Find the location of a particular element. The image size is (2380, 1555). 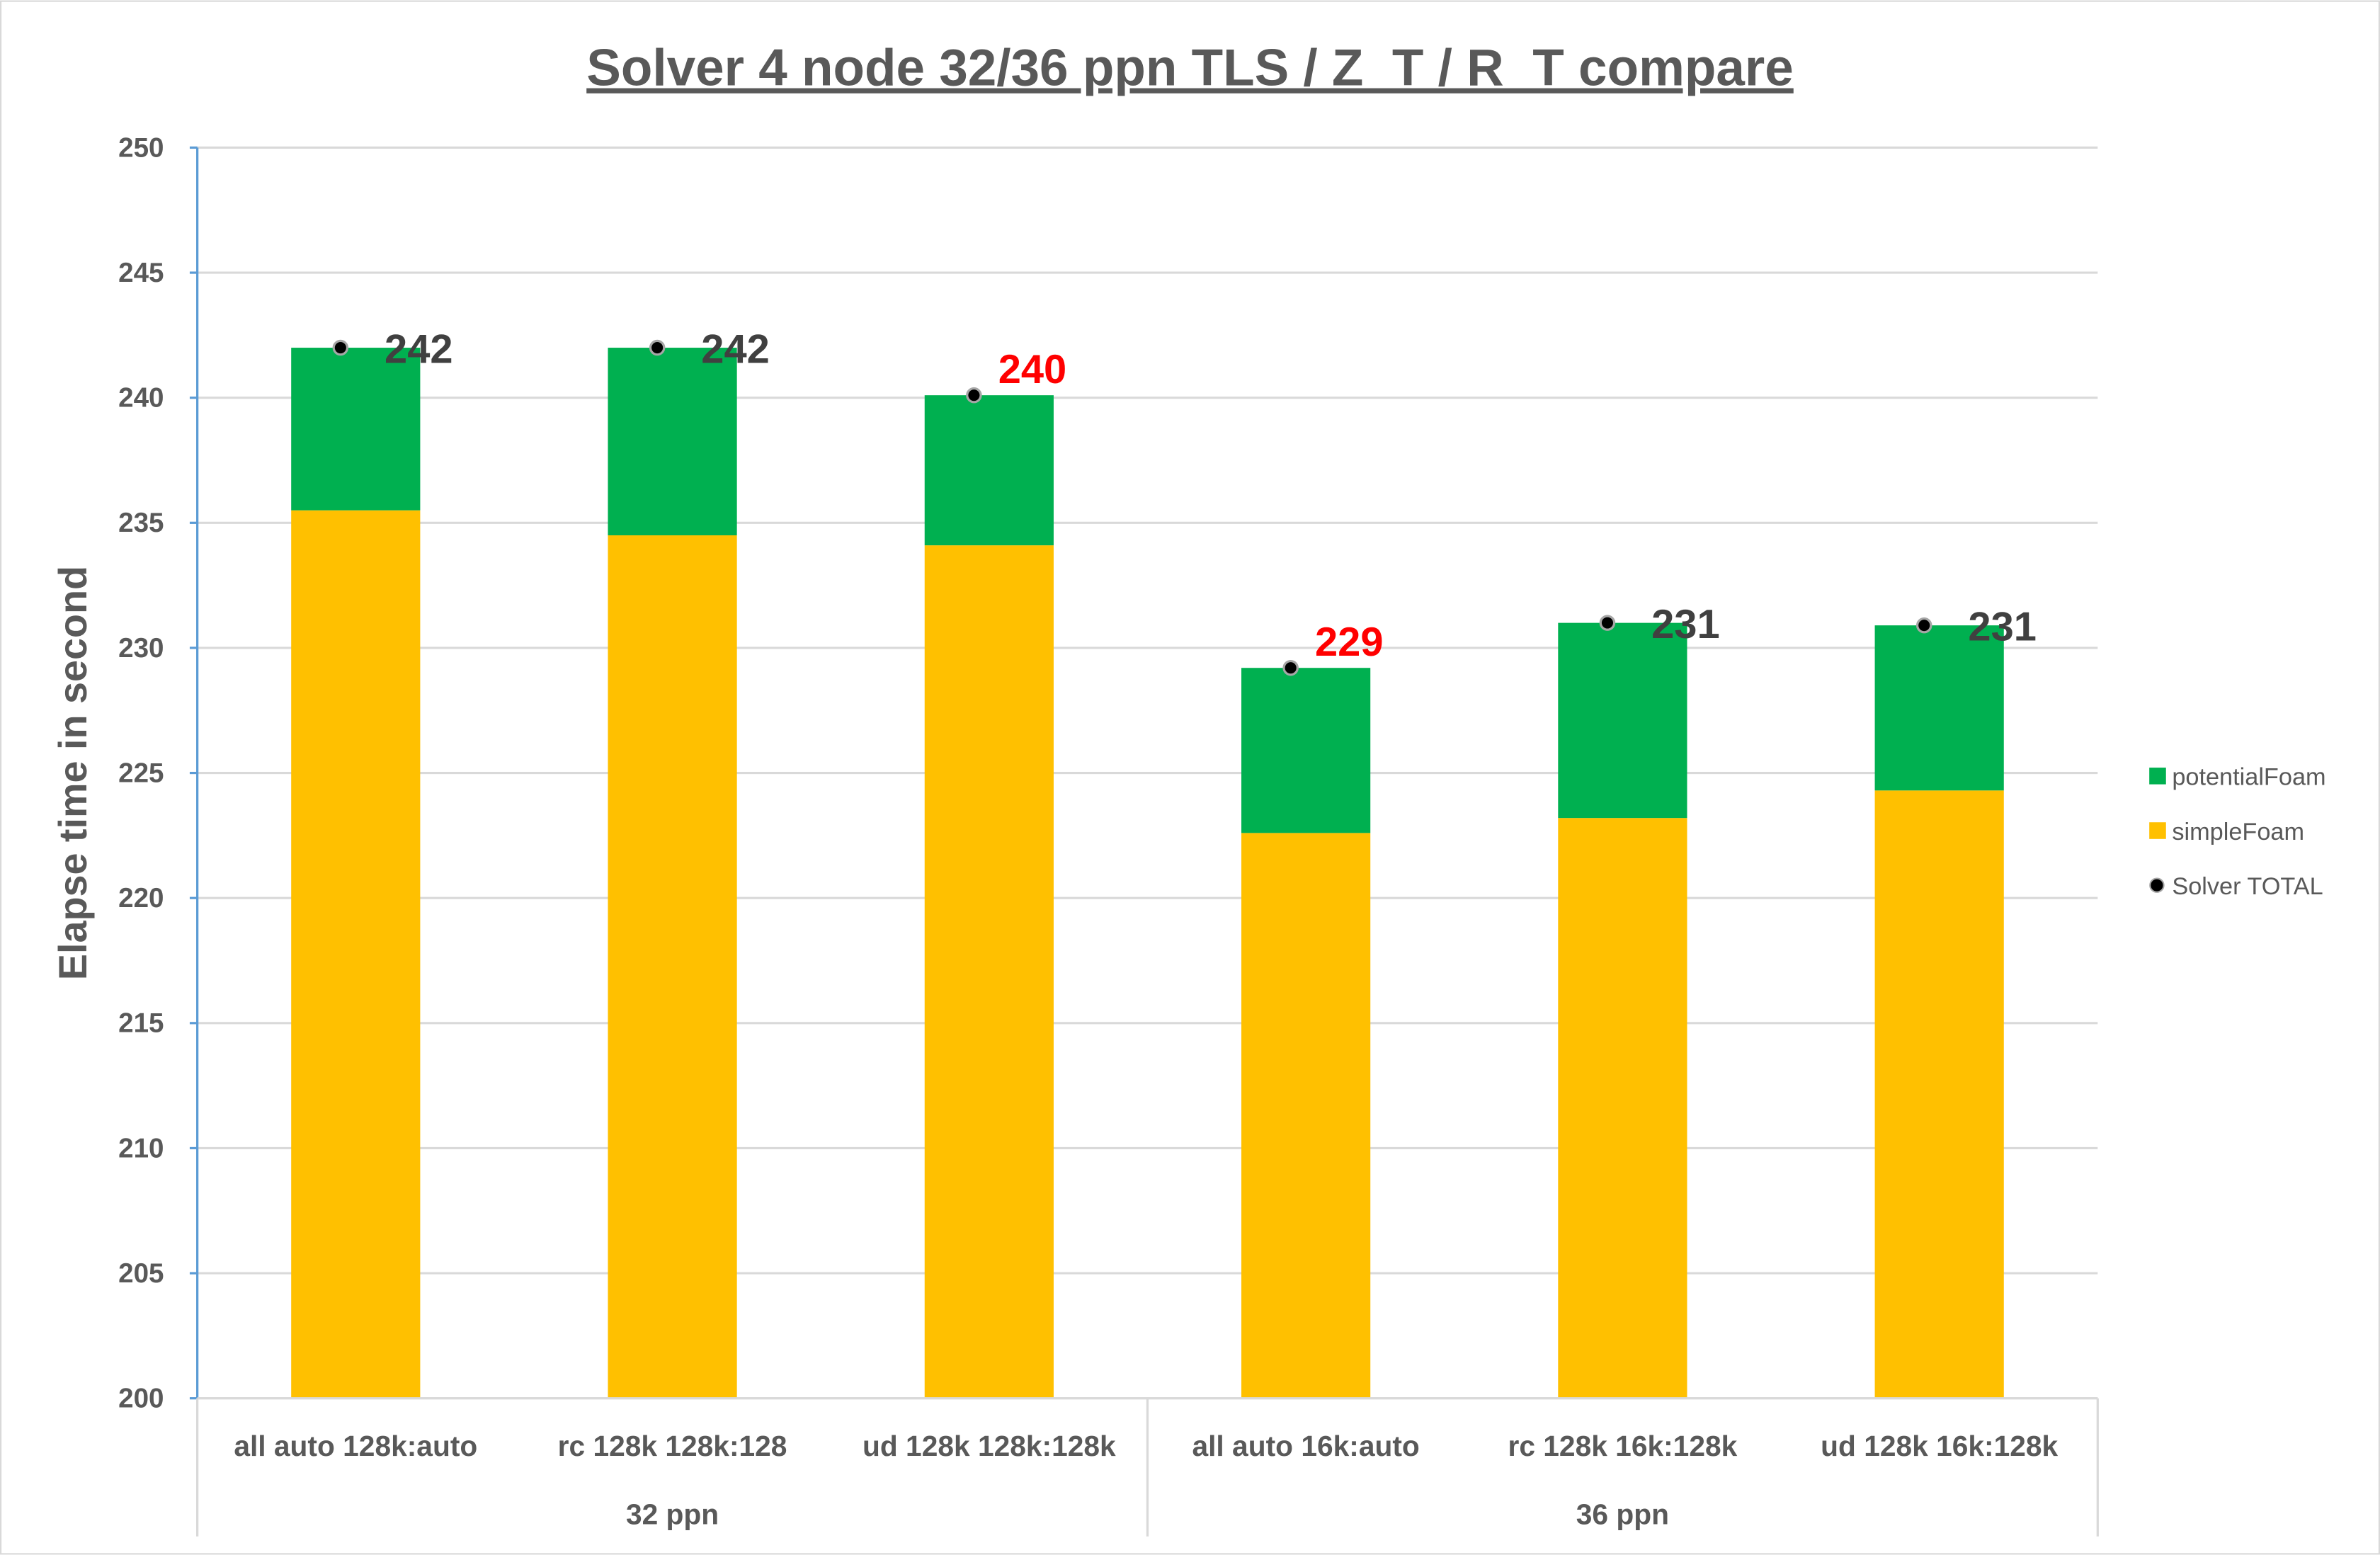

legend: potentialFoam simpleFoam Solver TOTAL is located at coordinates (2237, 832).